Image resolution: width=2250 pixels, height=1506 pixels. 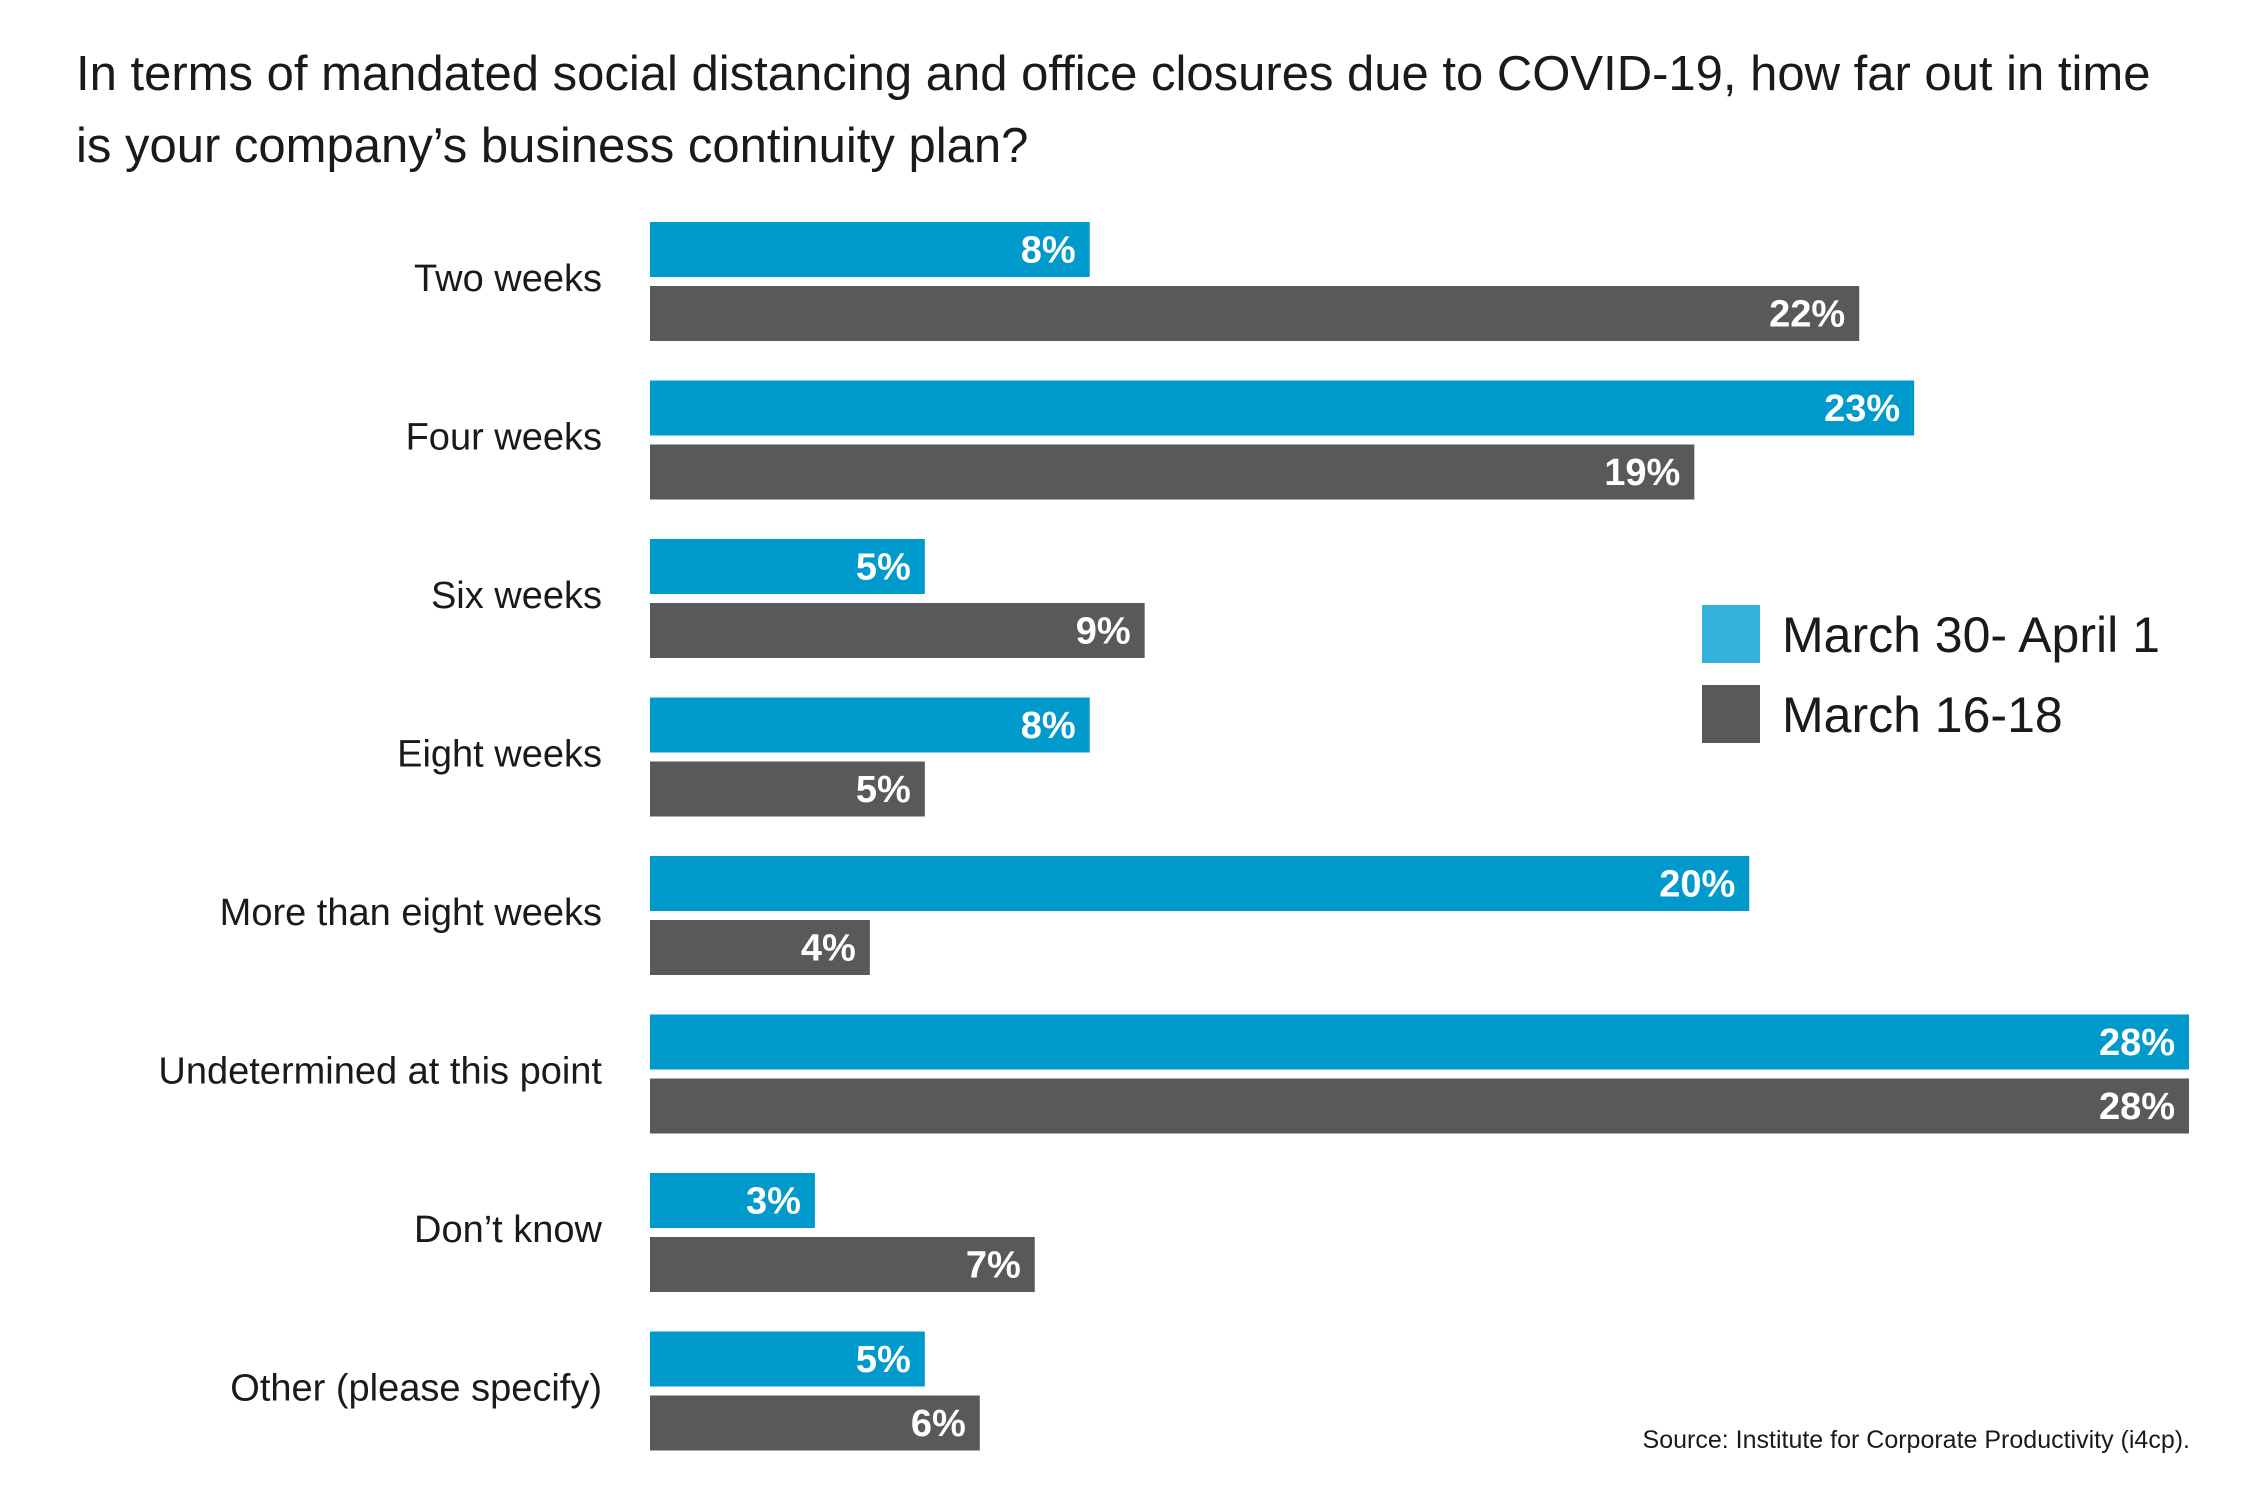 I want to click on data-label: 4%, so click(x=828, y=949).